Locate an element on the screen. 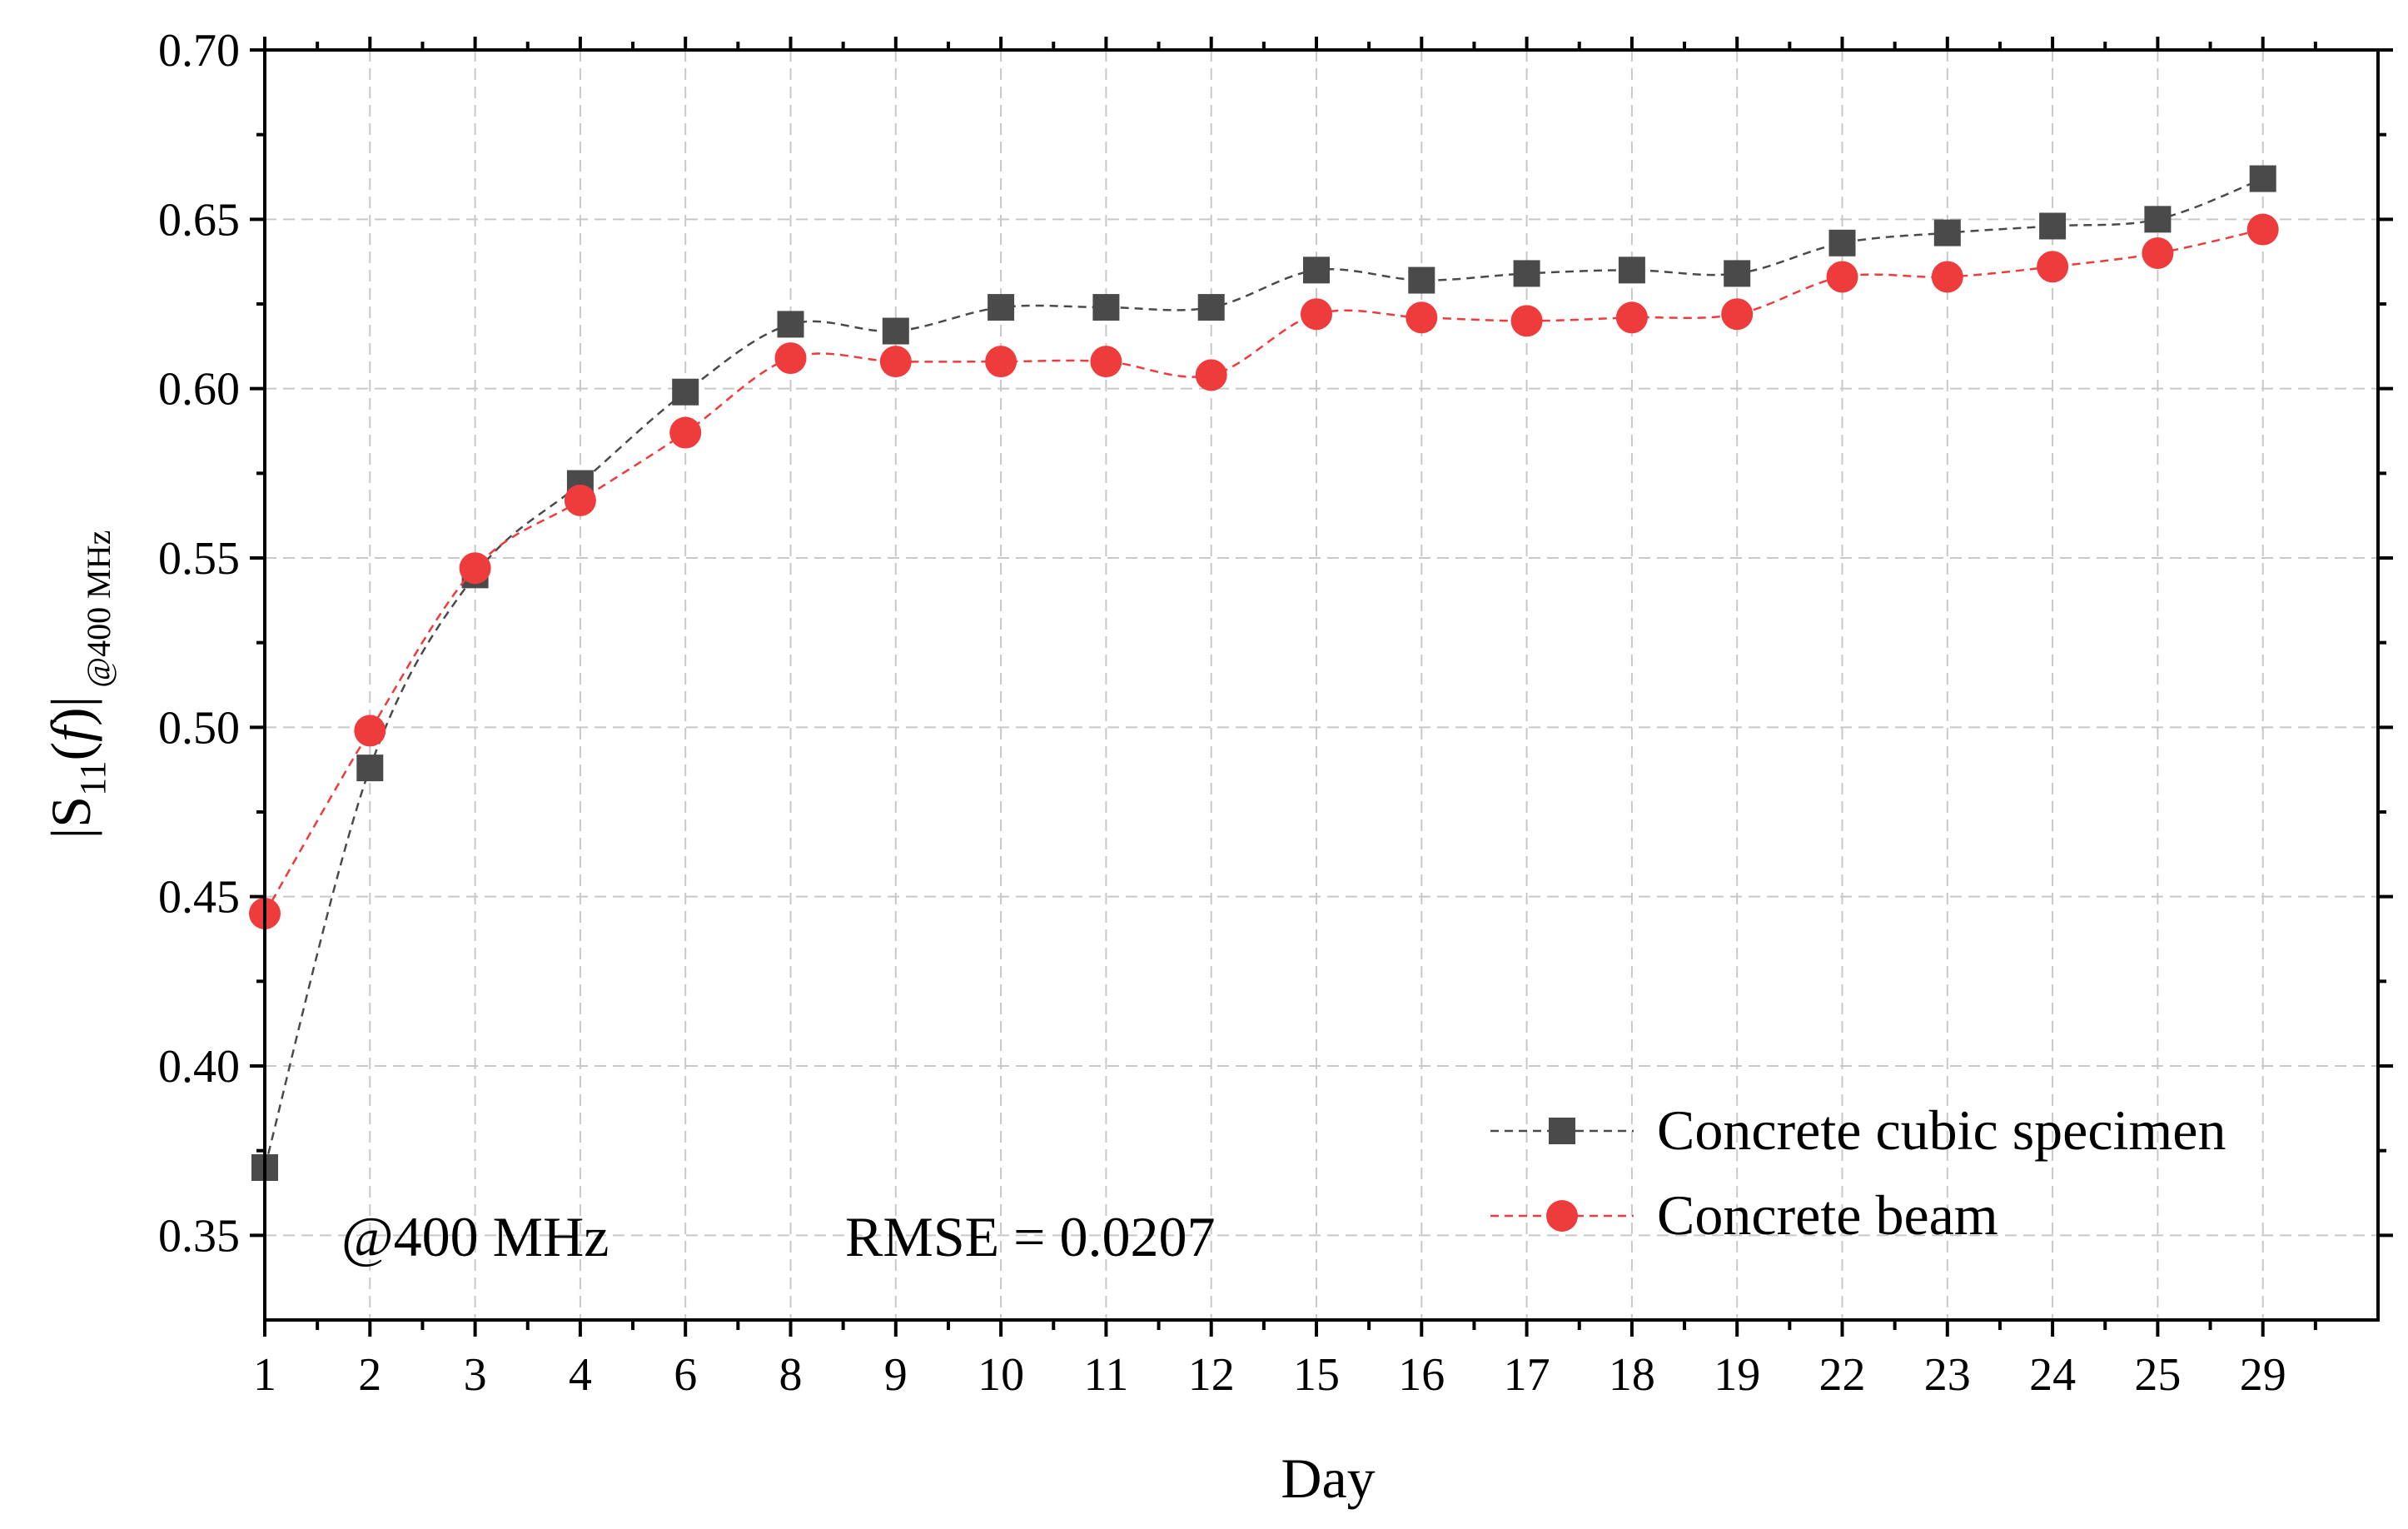 The height and width of the screenshot is (1529, 2408). y-tick-label: 0.60 is located at coordinates (199, 390).